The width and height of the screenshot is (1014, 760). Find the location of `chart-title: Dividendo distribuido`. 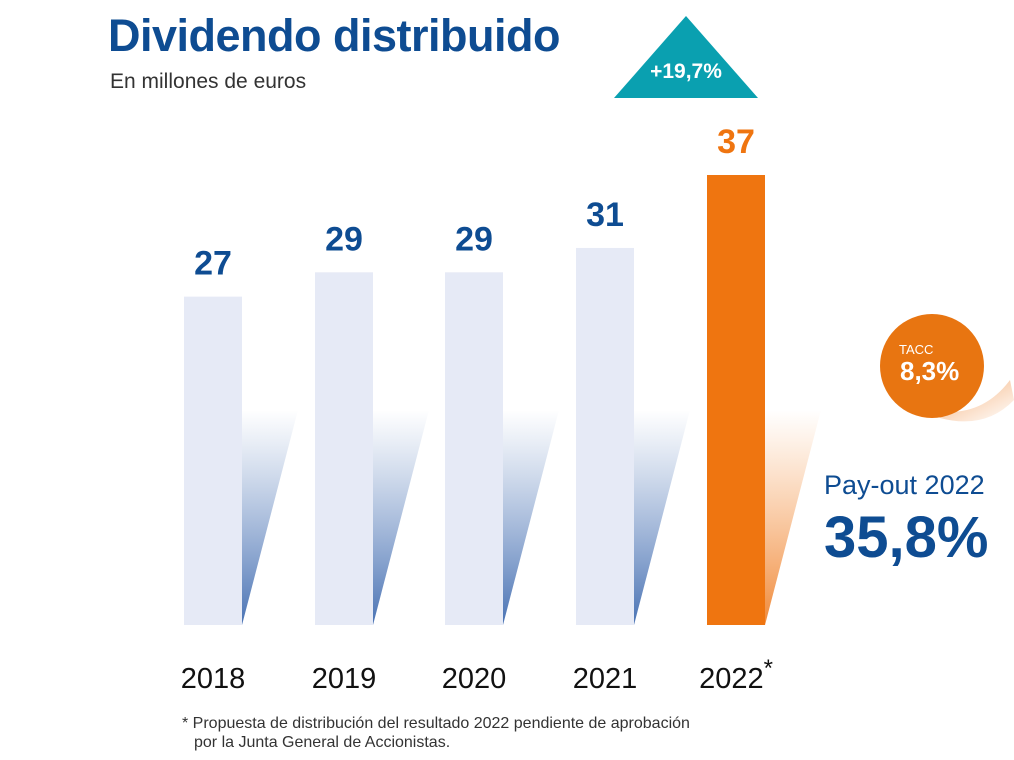

chart-title: Dividendo distribuido is located at coordinates (334, 35).